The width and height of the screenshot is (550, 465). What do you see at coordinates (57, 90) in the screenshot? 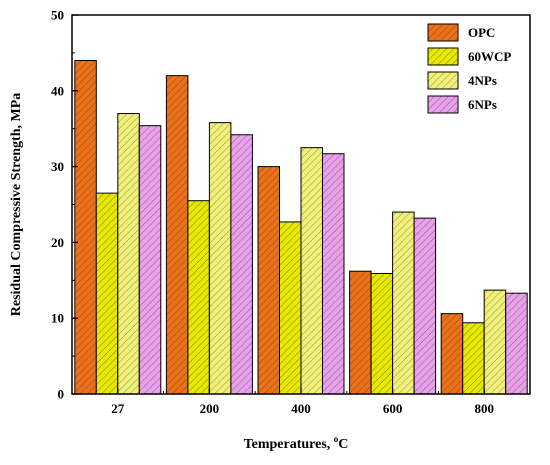
I see `y-tick-label-40: 40` at bounding box center [57, 90].